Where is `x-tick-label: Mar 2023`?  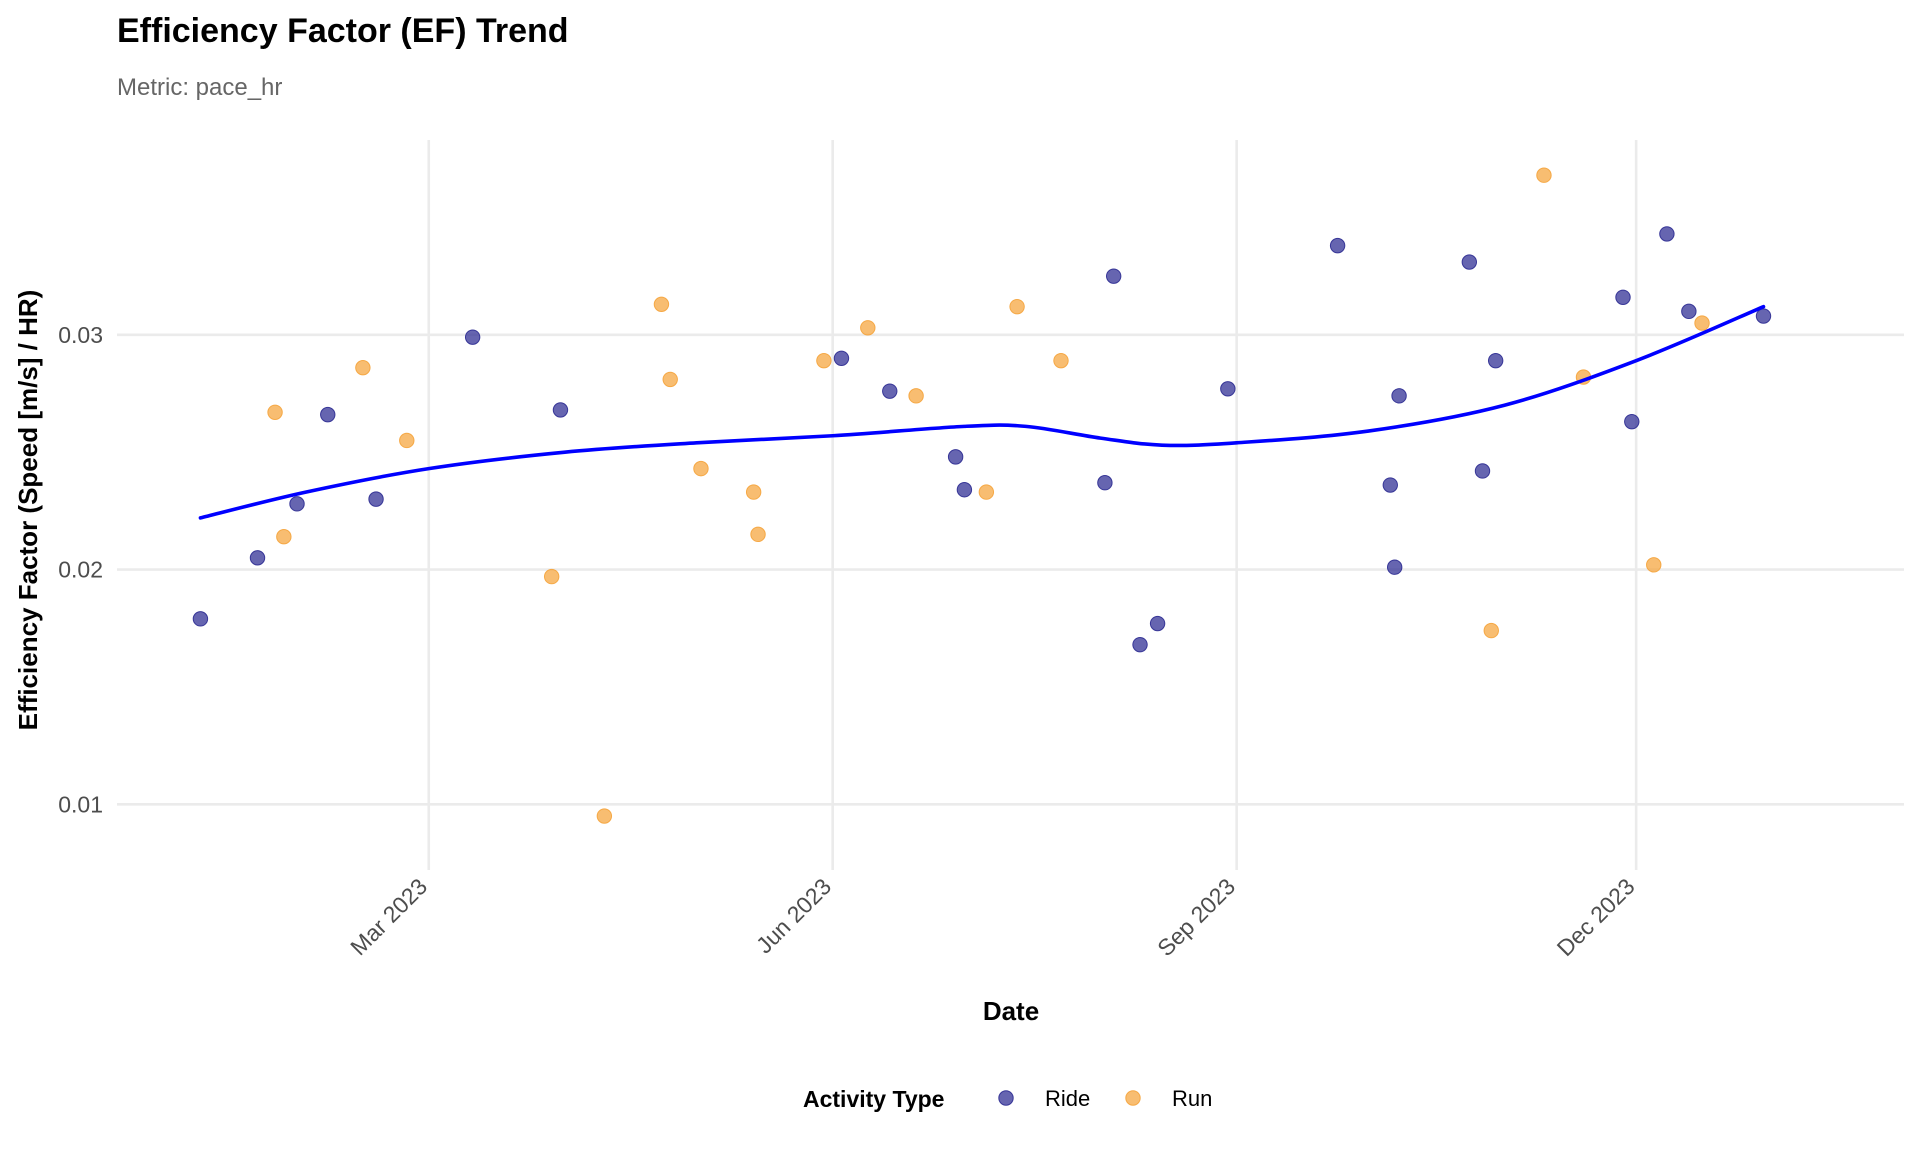
x-tick-label: Mar 2023 is located at coordinates (388, 916).